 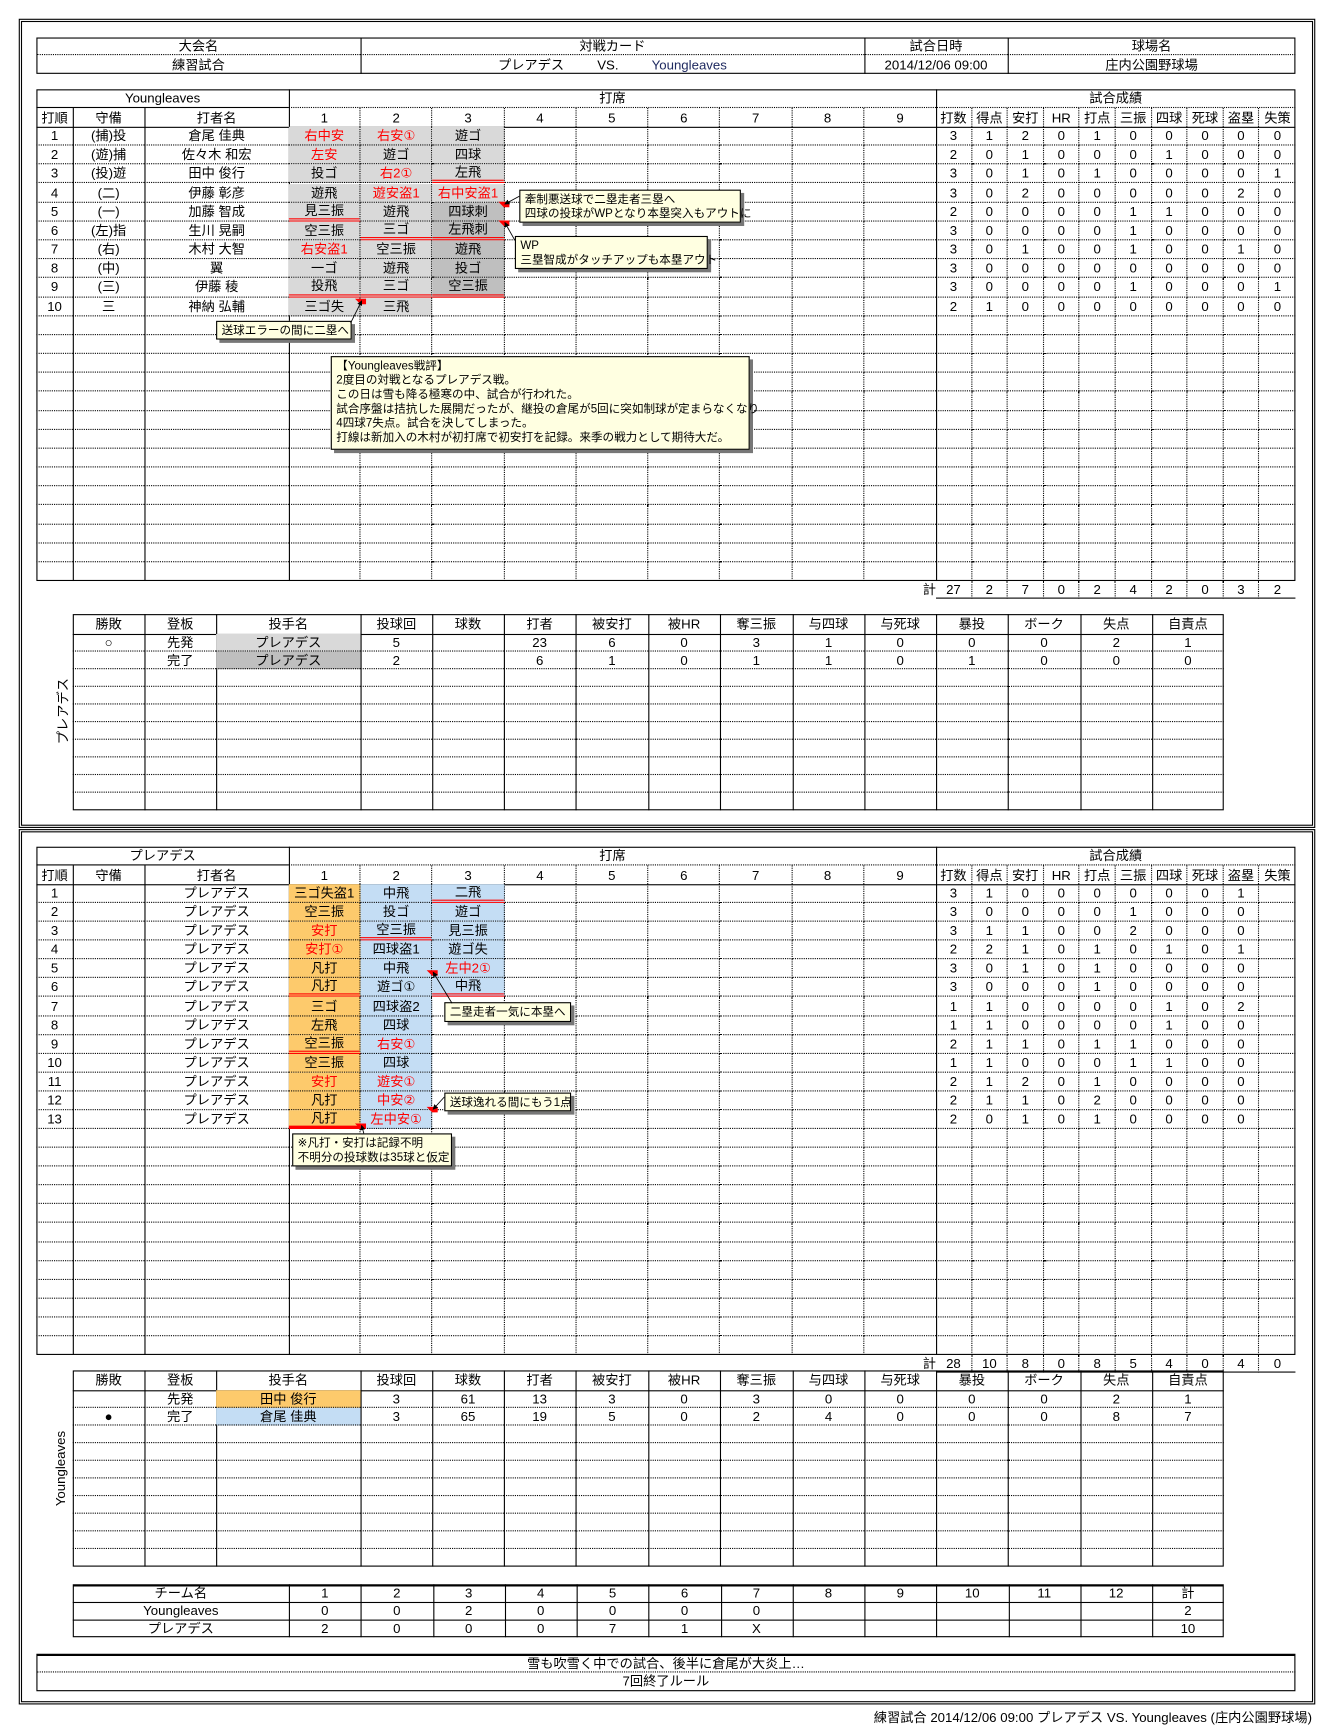 What do you see at coordinates (54, 117) in the screenshot?
I see `order-header: 打順` at bounding box center [54, 117].